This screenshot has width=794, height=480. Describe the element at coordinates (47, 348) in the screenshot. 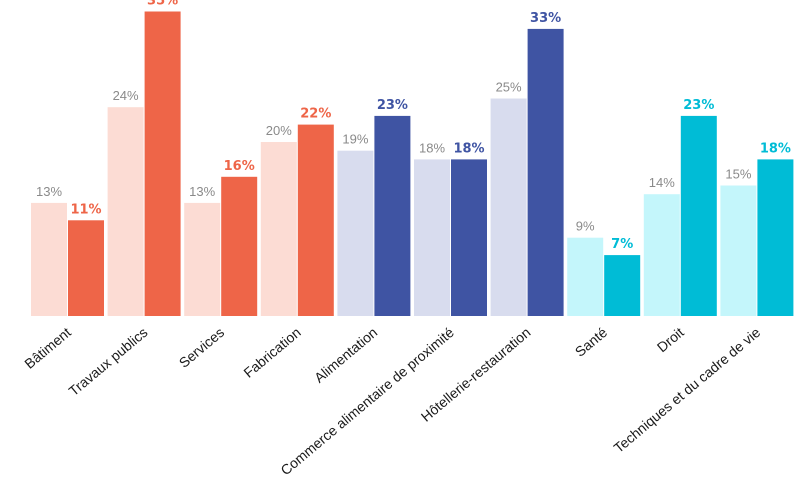

I see `x-tick-label: Bâtiment` at that location.